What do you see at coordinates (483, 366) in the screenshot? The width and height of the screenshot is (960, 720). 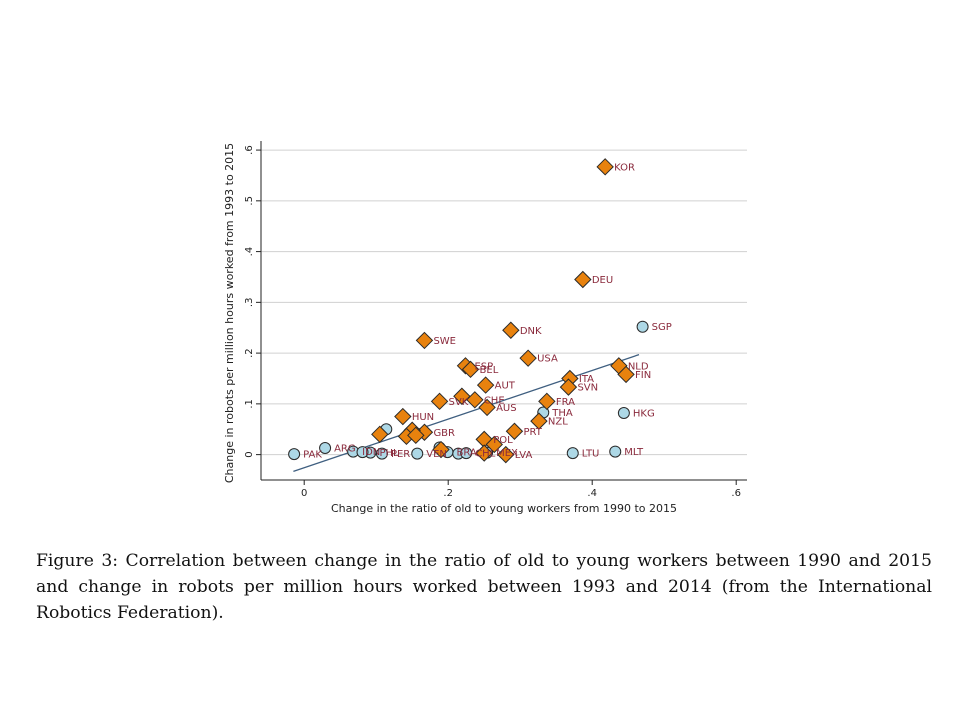 I see `point-label: ESP` at bounding box center [483, 366].